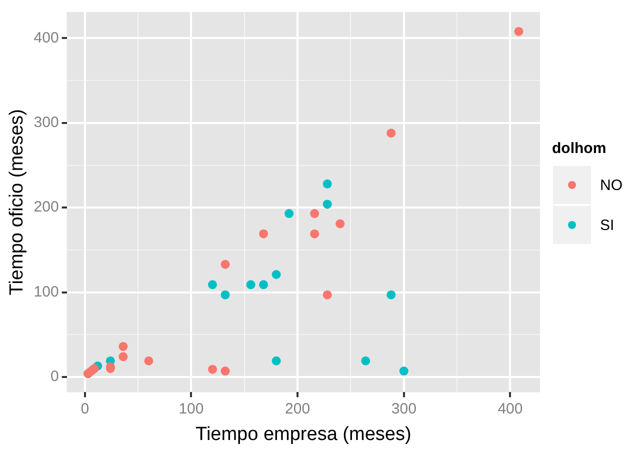 Image resolution: width=638 pixels, height=452 pixels. I want to click on legend-title: dolhom, so click(580, 148).